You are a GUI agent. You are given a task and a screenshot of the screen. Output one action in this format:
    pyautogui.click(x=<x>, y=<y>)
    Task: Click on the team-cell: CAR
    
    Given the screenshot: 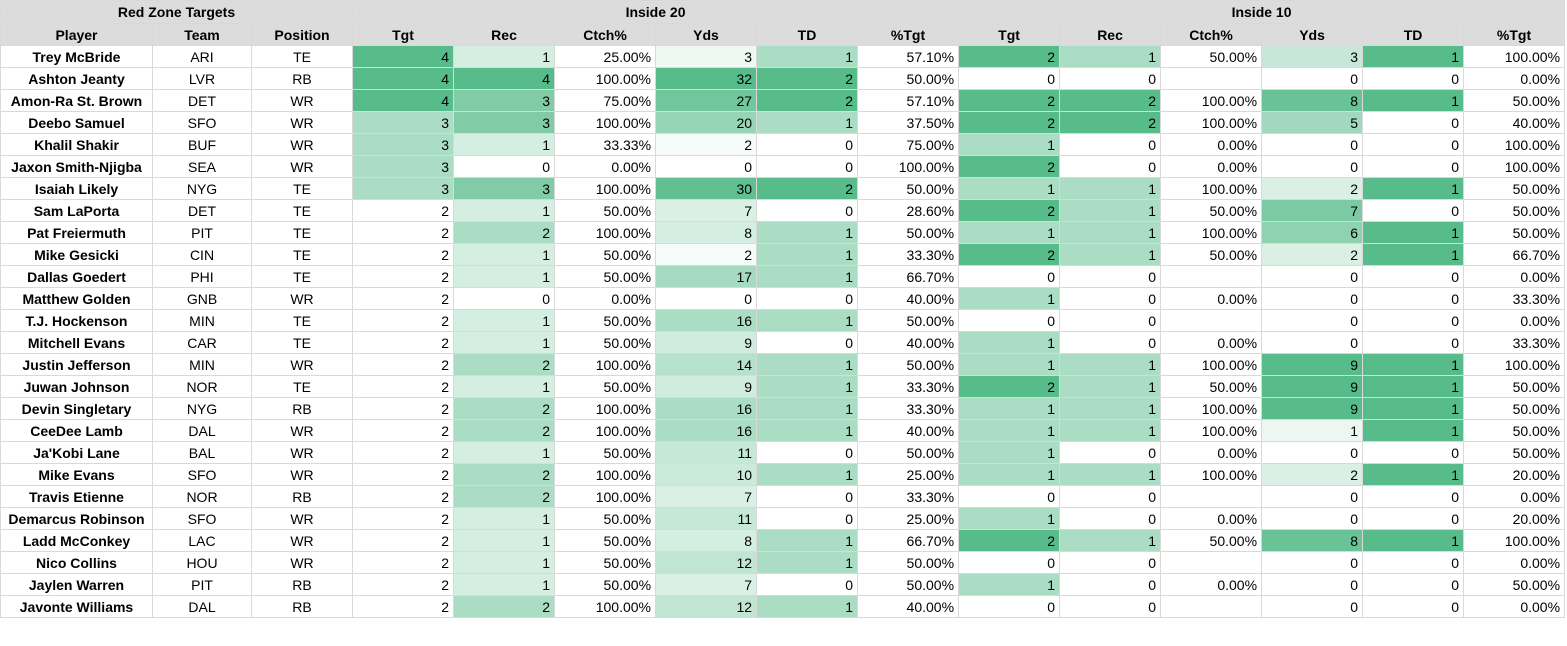 What is the action you would take?
    pyautogui.click(x=202, y=342)
    